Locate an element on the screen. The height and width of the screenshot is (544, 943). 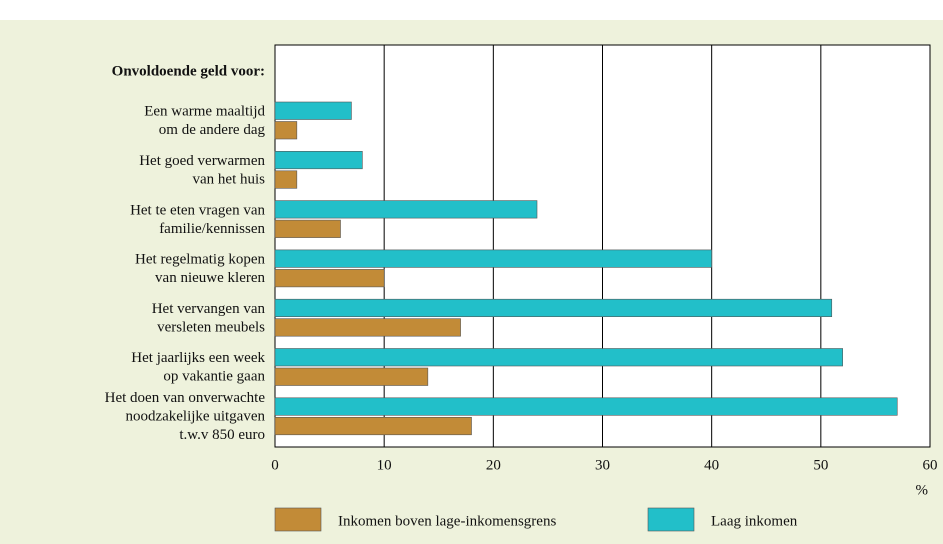
x-tick-label: 60 is located at coordinates (930, 465).